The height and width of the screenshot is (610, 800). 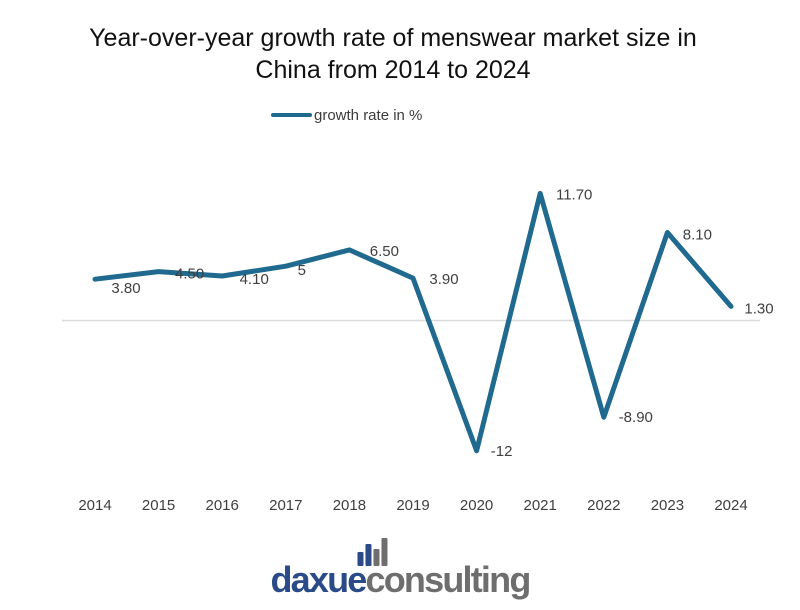 I want to click on bar-chart-icon-bar3, so click(x=375, y=557).